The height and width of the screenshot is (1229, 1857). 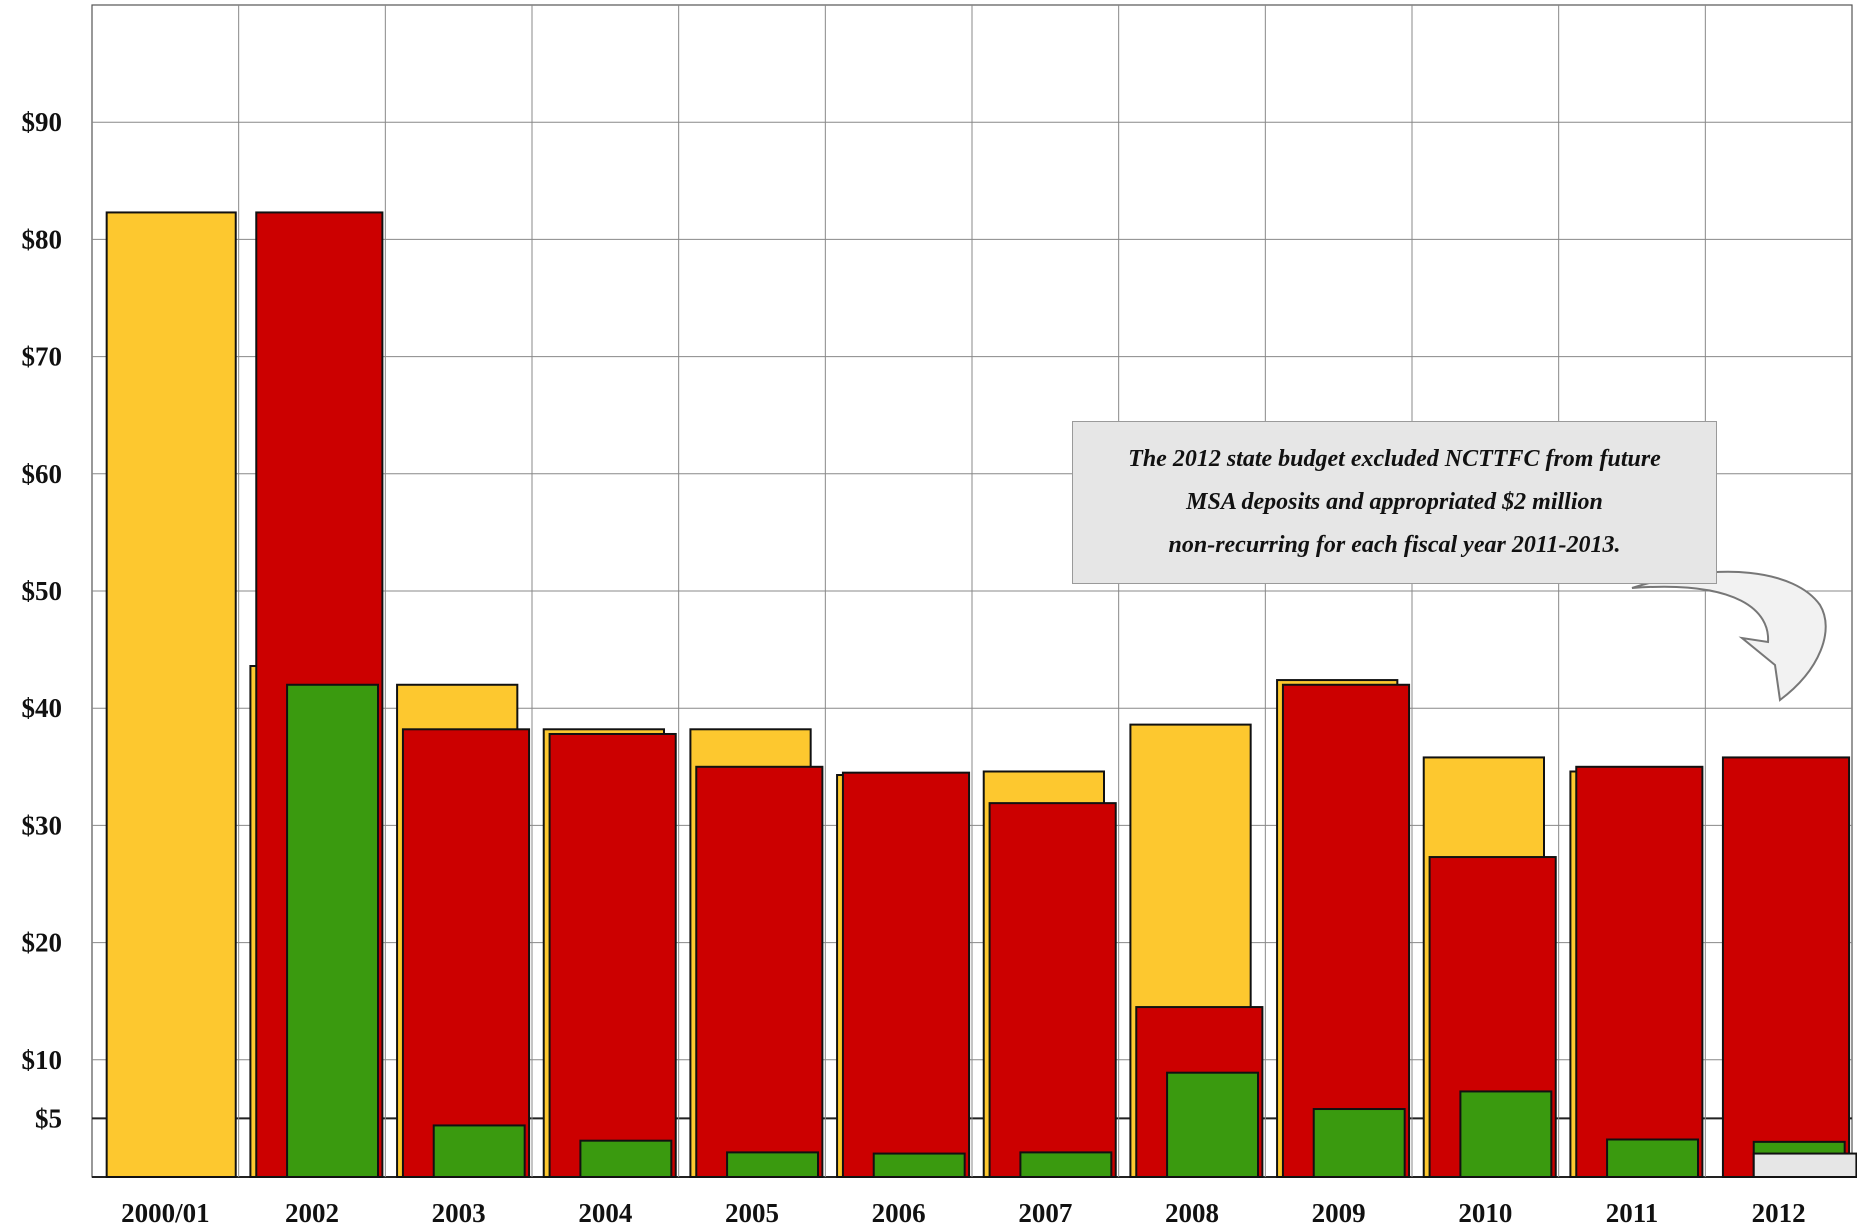 I want to click on bar-s1-2005, so click(x=759, y=971).